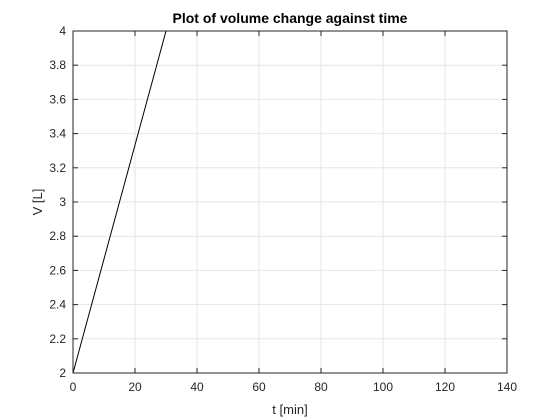 This screenshot has width=560, height=420. What do you see at coordinates (57, 202) in the screenshot?
I see `y-tick-labels: 2 2.2 2.4 2.6 2.8 3 3.2 3.4 3.6 3.8 4` at bounding box center [57, 202].